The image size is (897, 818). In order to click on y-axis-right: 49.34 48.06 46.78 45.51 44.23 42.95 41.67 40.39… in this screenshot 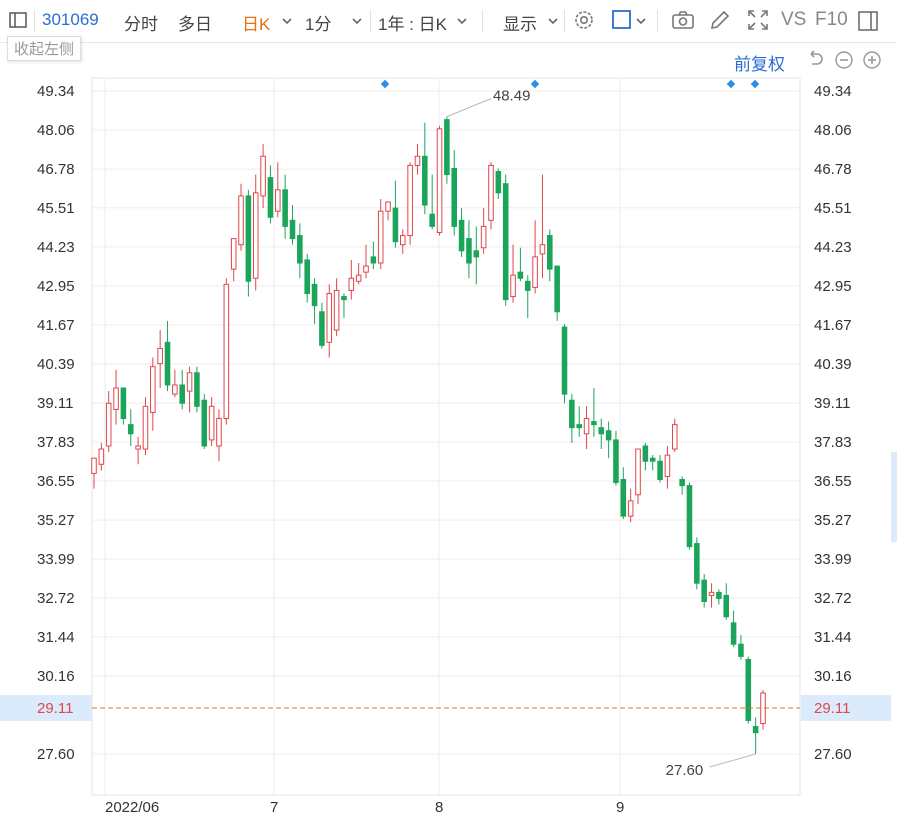, I will do `click(833, 423)`.